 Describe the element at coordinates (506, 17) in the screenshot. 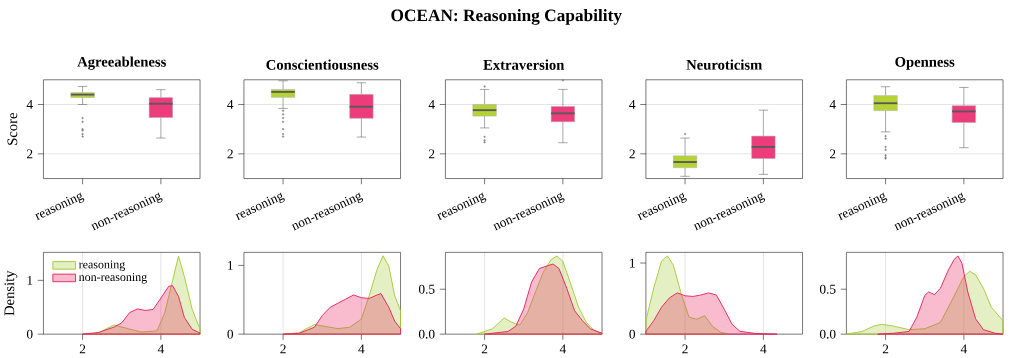

I see `text: OCEAN: Reasoning Capability` at that location.